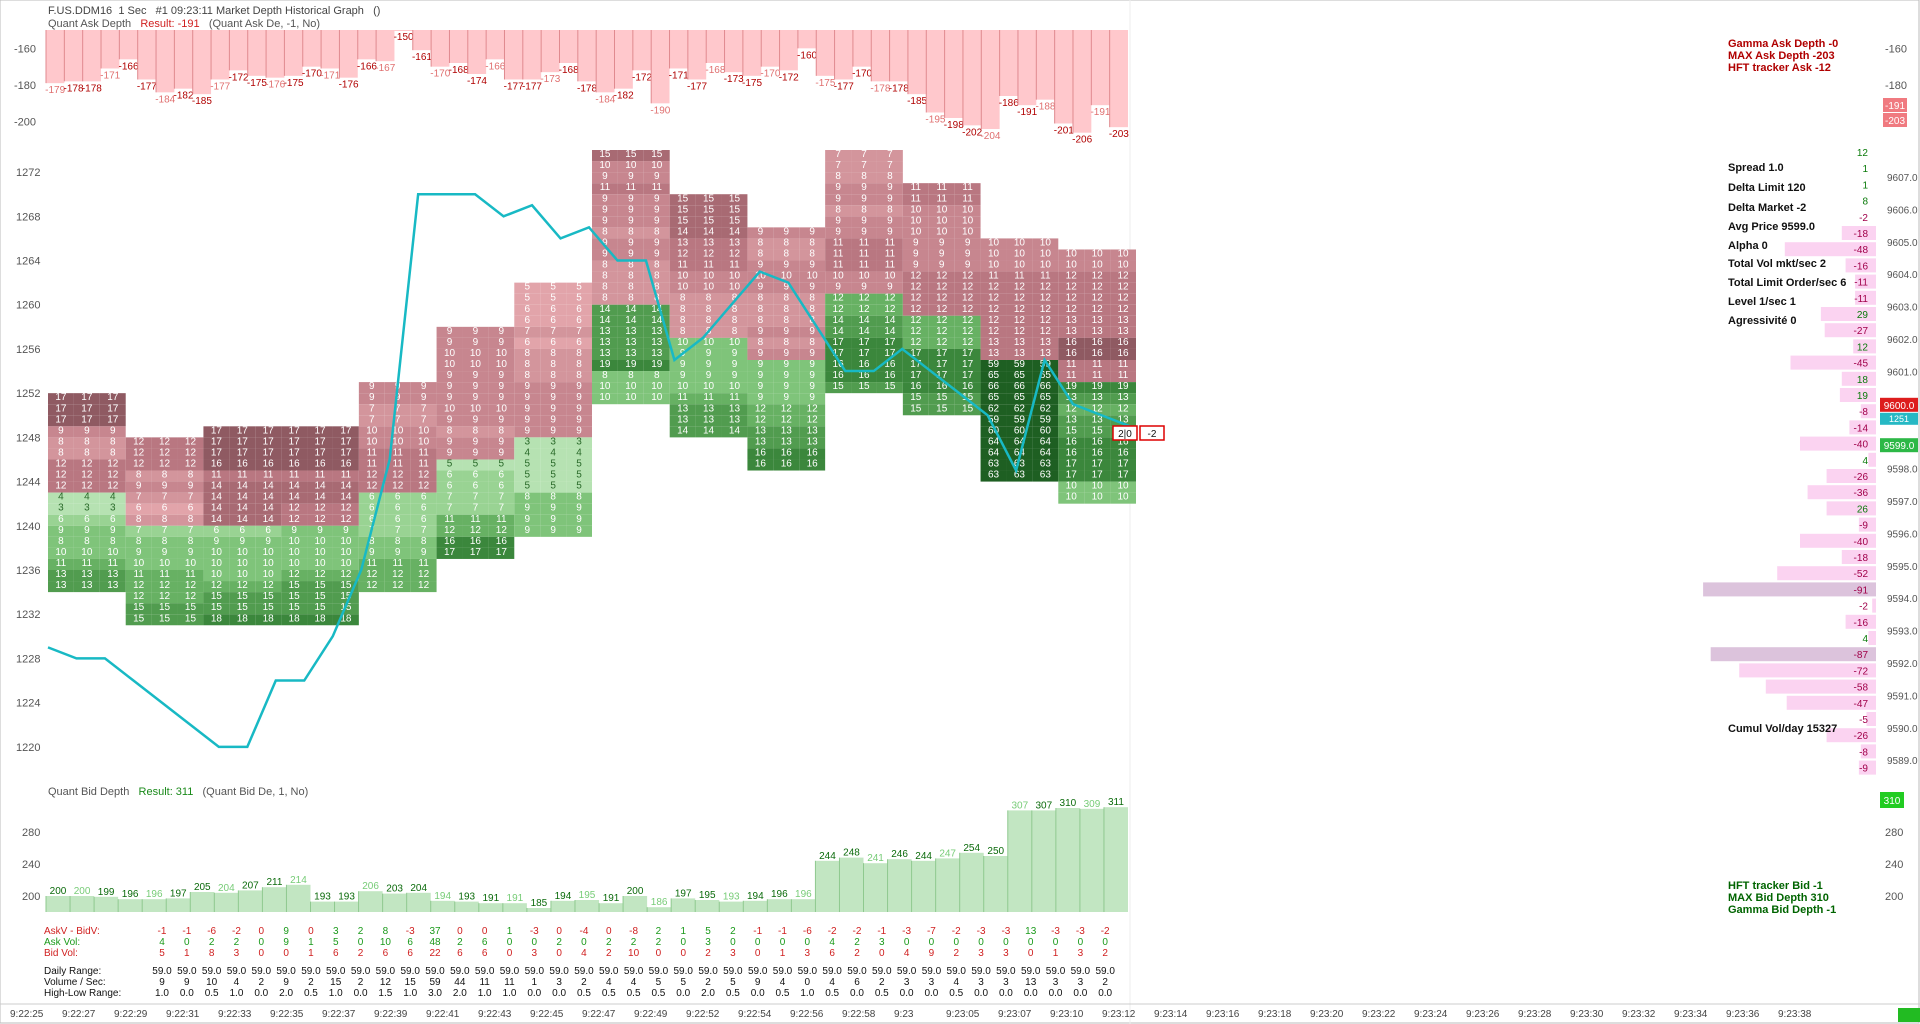 Image resolution: width=1920 pixels, height=1024 pixels. What do you see at coordinates (972, 132) in the screenshot?
I see `ask-depth-label: -202` at bounding box center [972, 132].